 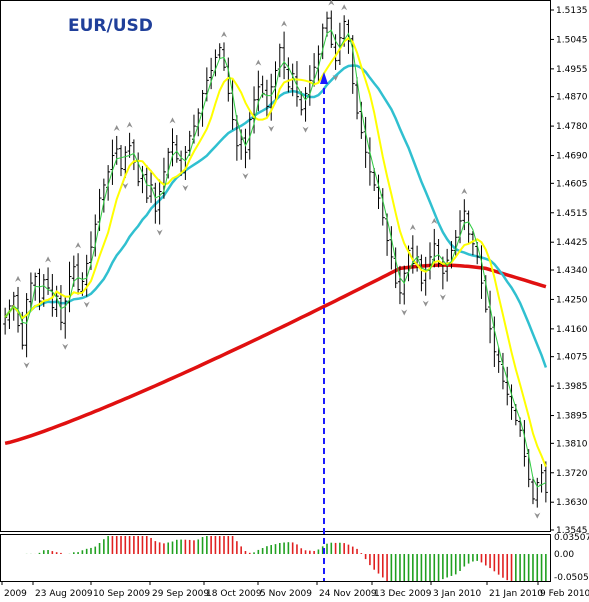 What do you see at coordinates (572, 503) in the screenshot?
I see `price-tick-label: 1.3630` at bounding box center [572, 503].